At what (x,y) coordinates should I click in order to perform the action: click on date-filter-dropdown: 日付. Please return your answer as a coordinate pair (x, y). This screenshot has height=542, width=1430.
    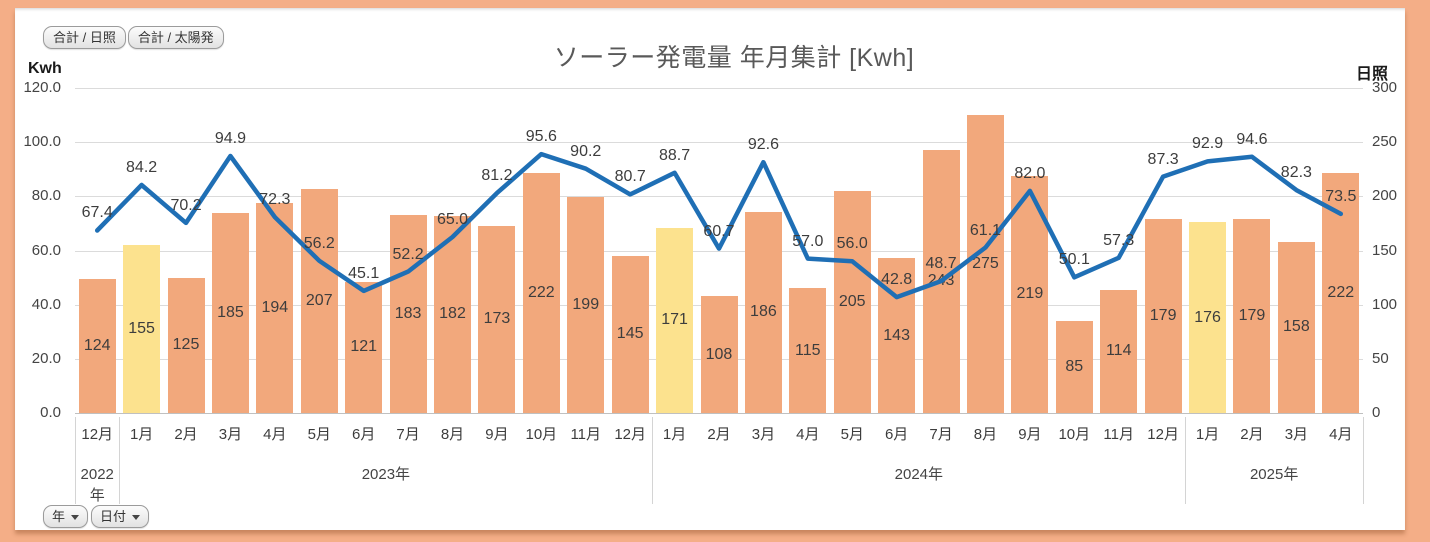
    Looking at the image, I should click on (120, 516).